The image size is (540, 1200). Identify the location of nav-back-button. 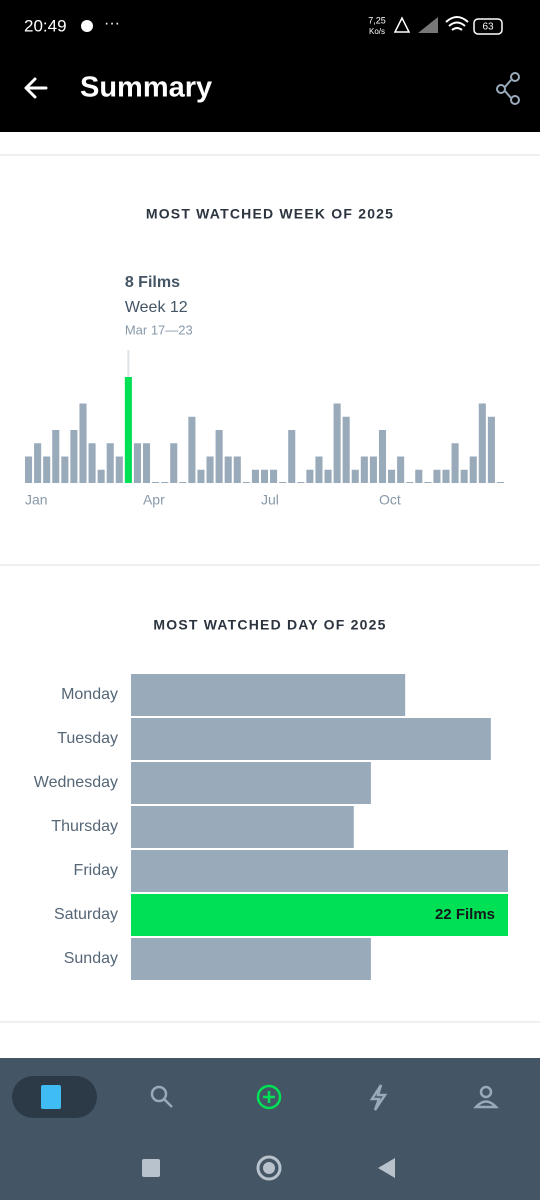
(386, 1168).